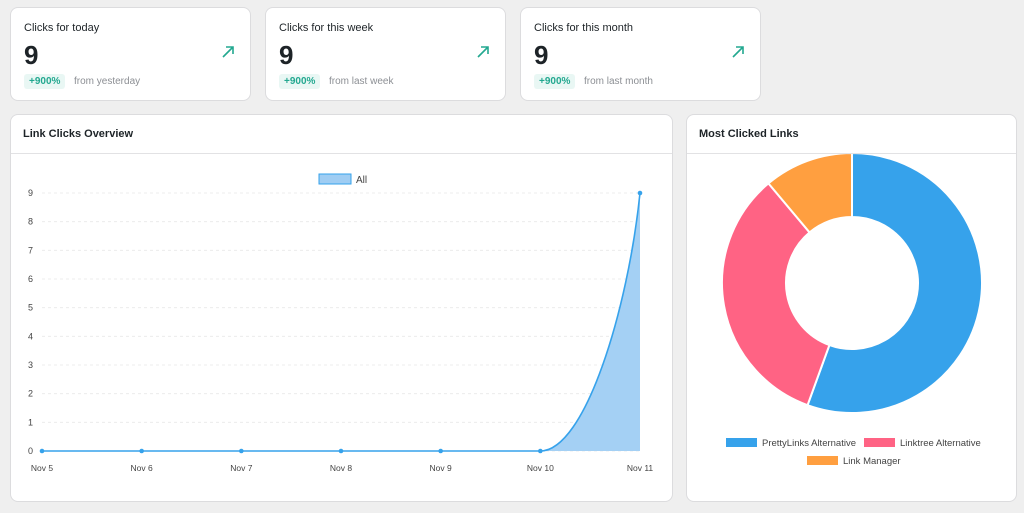 This screenshot has width=1024, height=513. What do you see at coordinates (30, 422) in the screenshot?
I see `y-tick-label: 1` at bounding box center [30, 422].